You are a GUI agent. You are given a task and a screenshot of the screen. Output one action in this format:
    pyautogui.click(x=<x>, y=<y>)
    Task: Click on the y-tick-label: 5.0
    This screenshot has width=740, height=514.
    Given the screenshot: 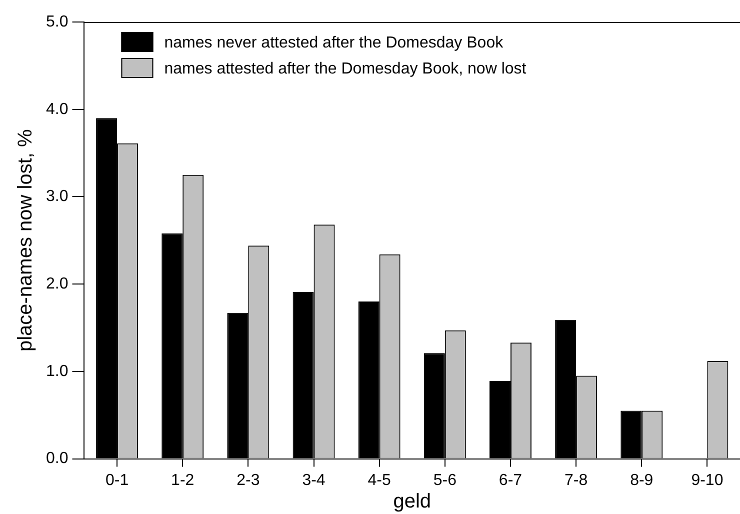 What is the action you would take?
    pyautogui.click(x=57, y=21)
    